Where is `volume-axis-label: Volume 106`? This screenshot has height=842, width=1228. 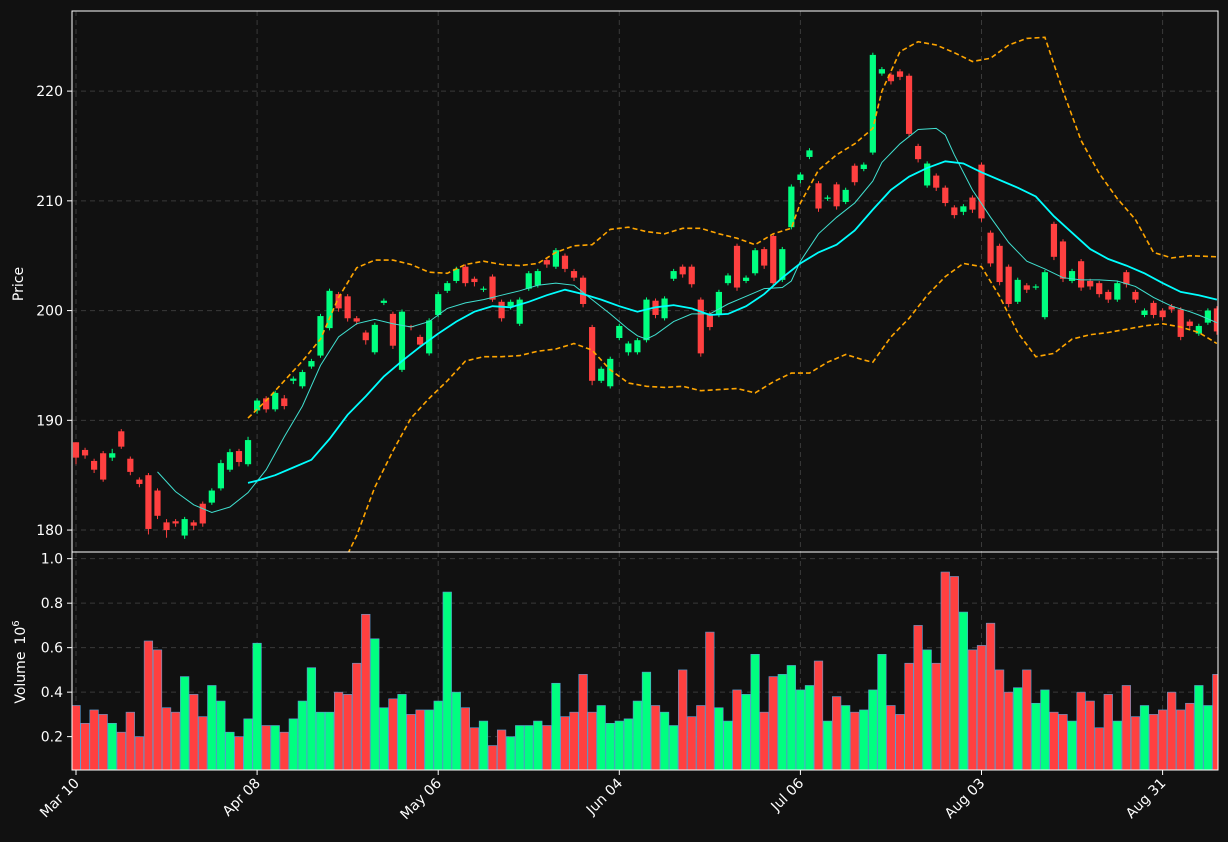
volume-axis-label: Volume 106 is located at coordinates (20, 661).